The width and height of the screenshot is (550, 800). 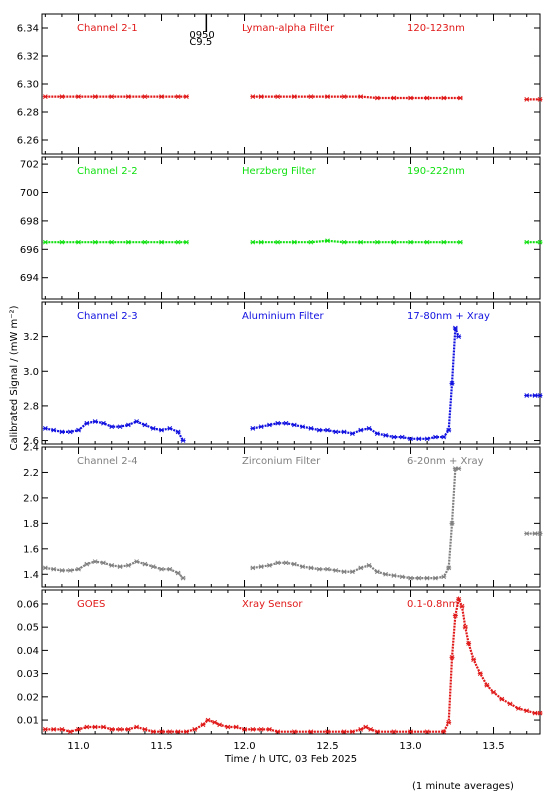 I want to click on y-tick-label: 2.0, so click(x=31, y=498).